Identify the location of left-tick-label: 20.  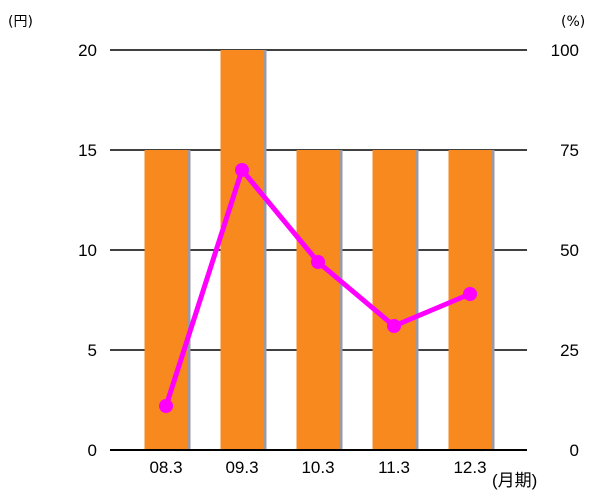
(87, 50).